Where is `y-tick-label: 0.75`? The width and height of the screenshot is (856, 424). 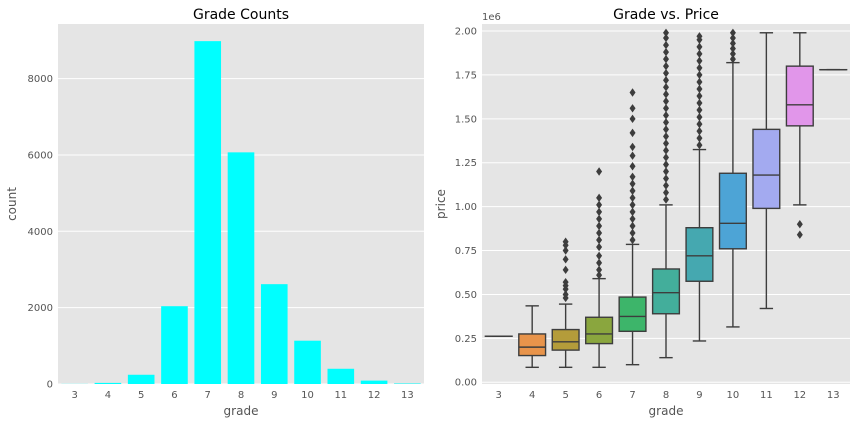
y-tick-label: 0.75 is located at coordinates (466, 251).